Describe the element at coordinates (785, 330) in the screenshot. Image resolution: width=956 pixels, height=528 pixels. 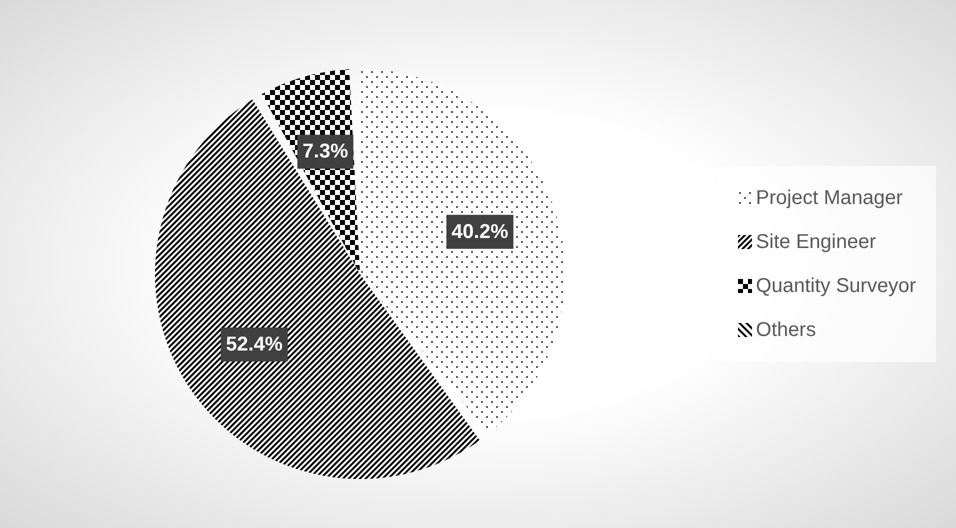
I see `legend-label: Others` at that location.